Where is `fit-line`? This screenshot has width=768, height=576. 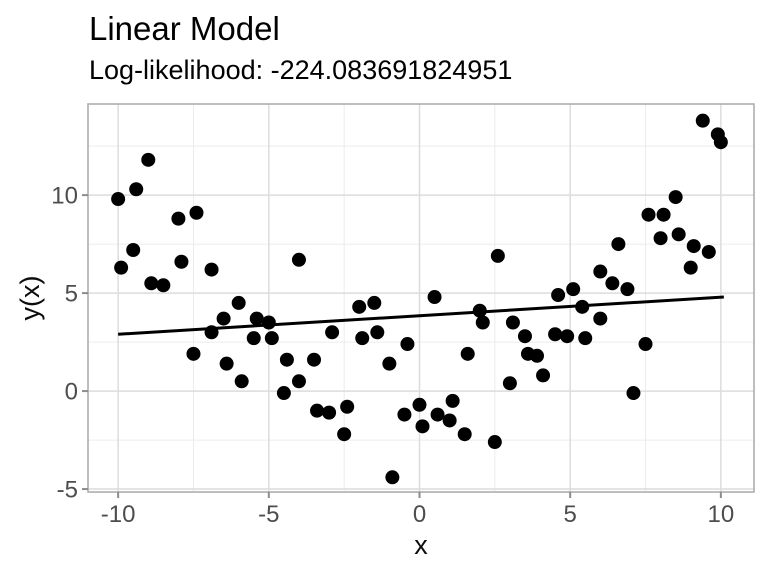
fit-line is located at coordinates (421, 315).